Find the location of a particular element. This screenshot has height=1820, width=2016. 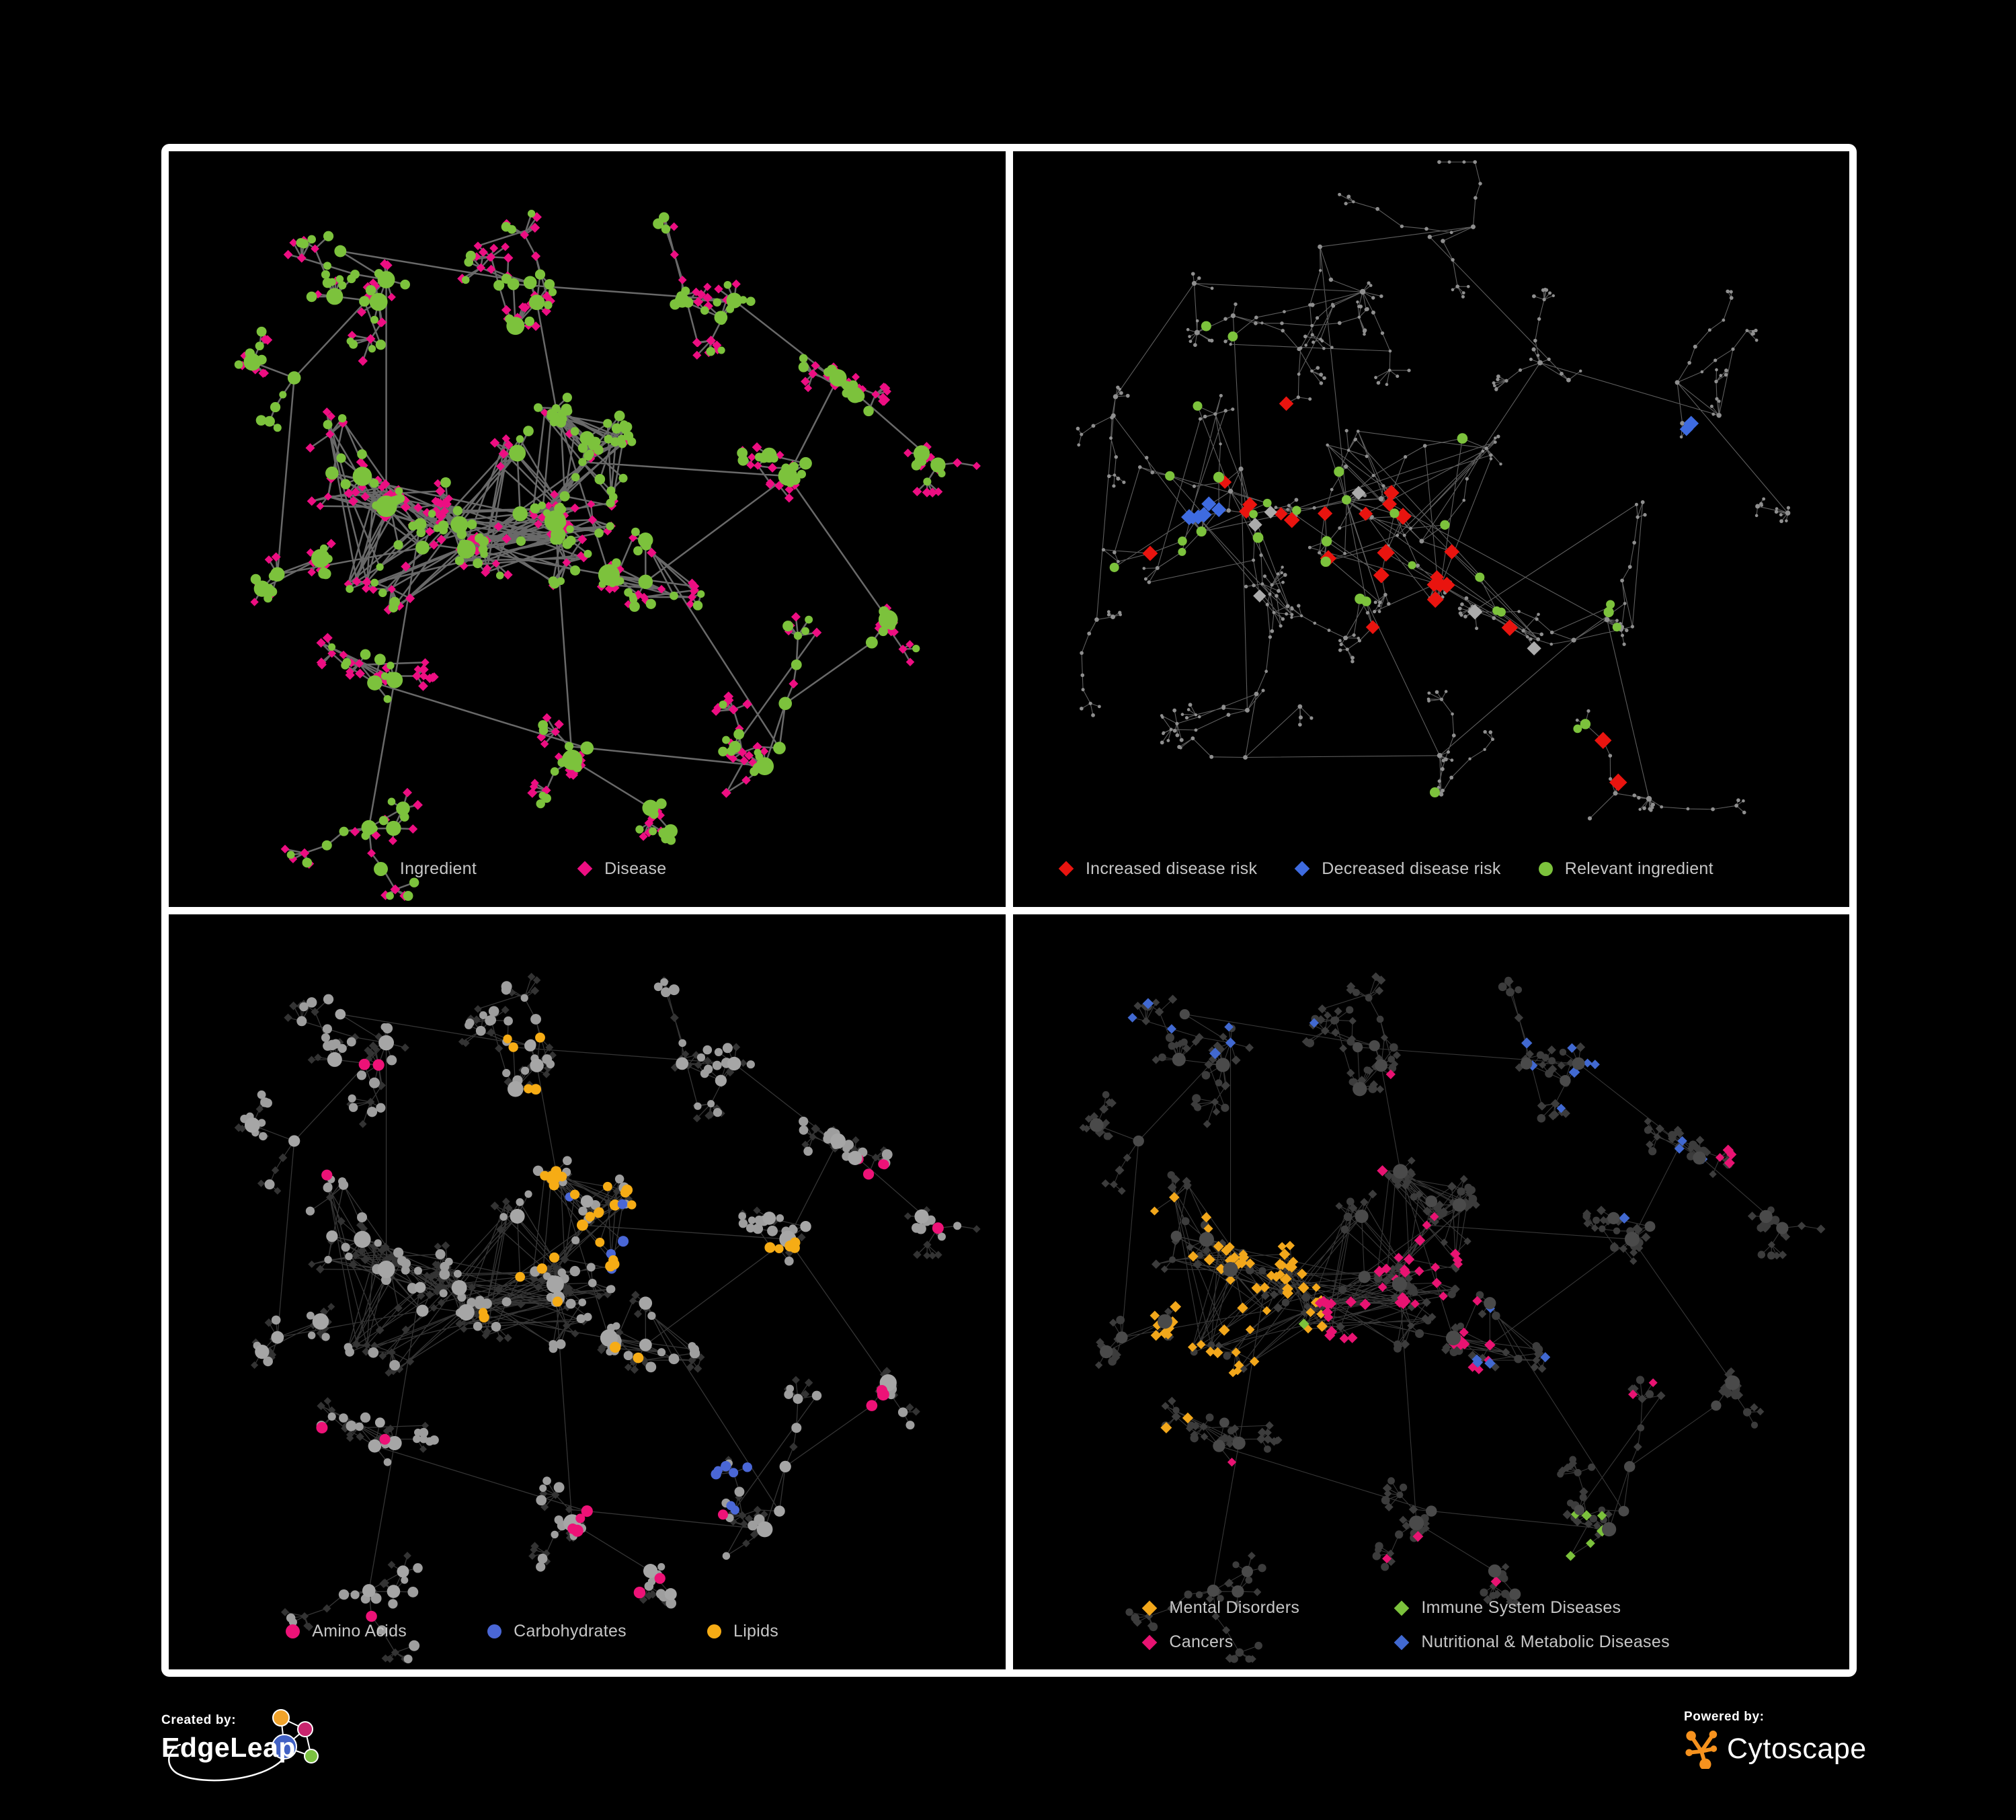

legend-label: Nutritional & Metabolic Diseases is located at coordinates (1545, 1641).